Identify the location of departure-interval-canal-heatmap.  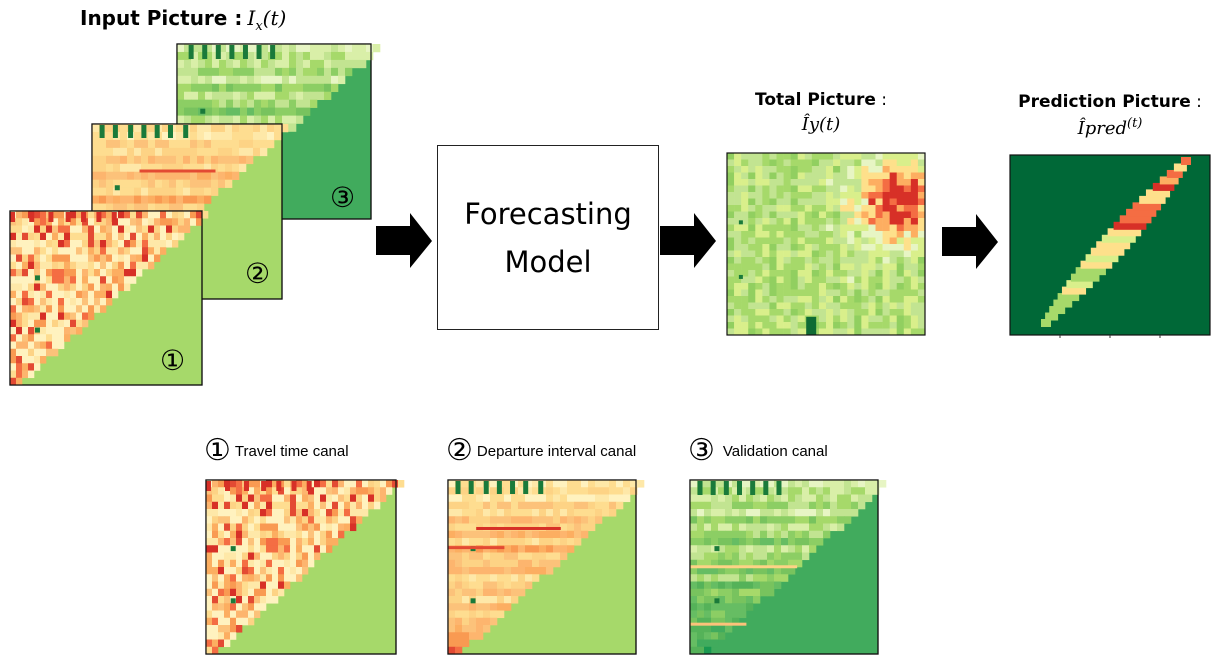
(546, 567).